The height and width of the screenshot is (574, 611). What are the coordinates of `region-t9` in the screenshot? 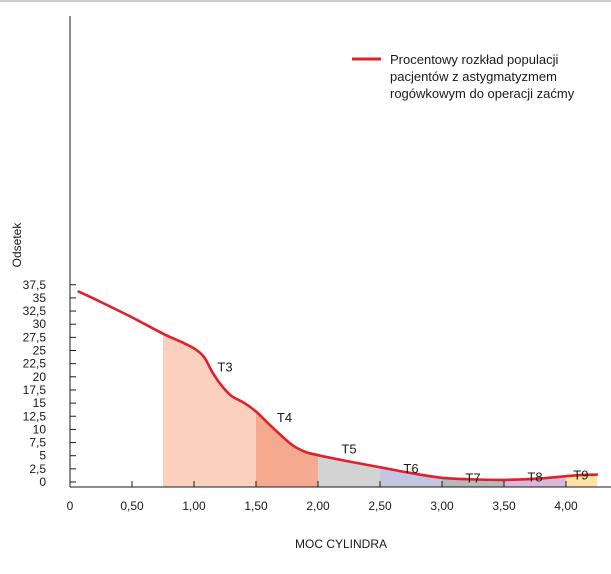 It's located at (581, 389).